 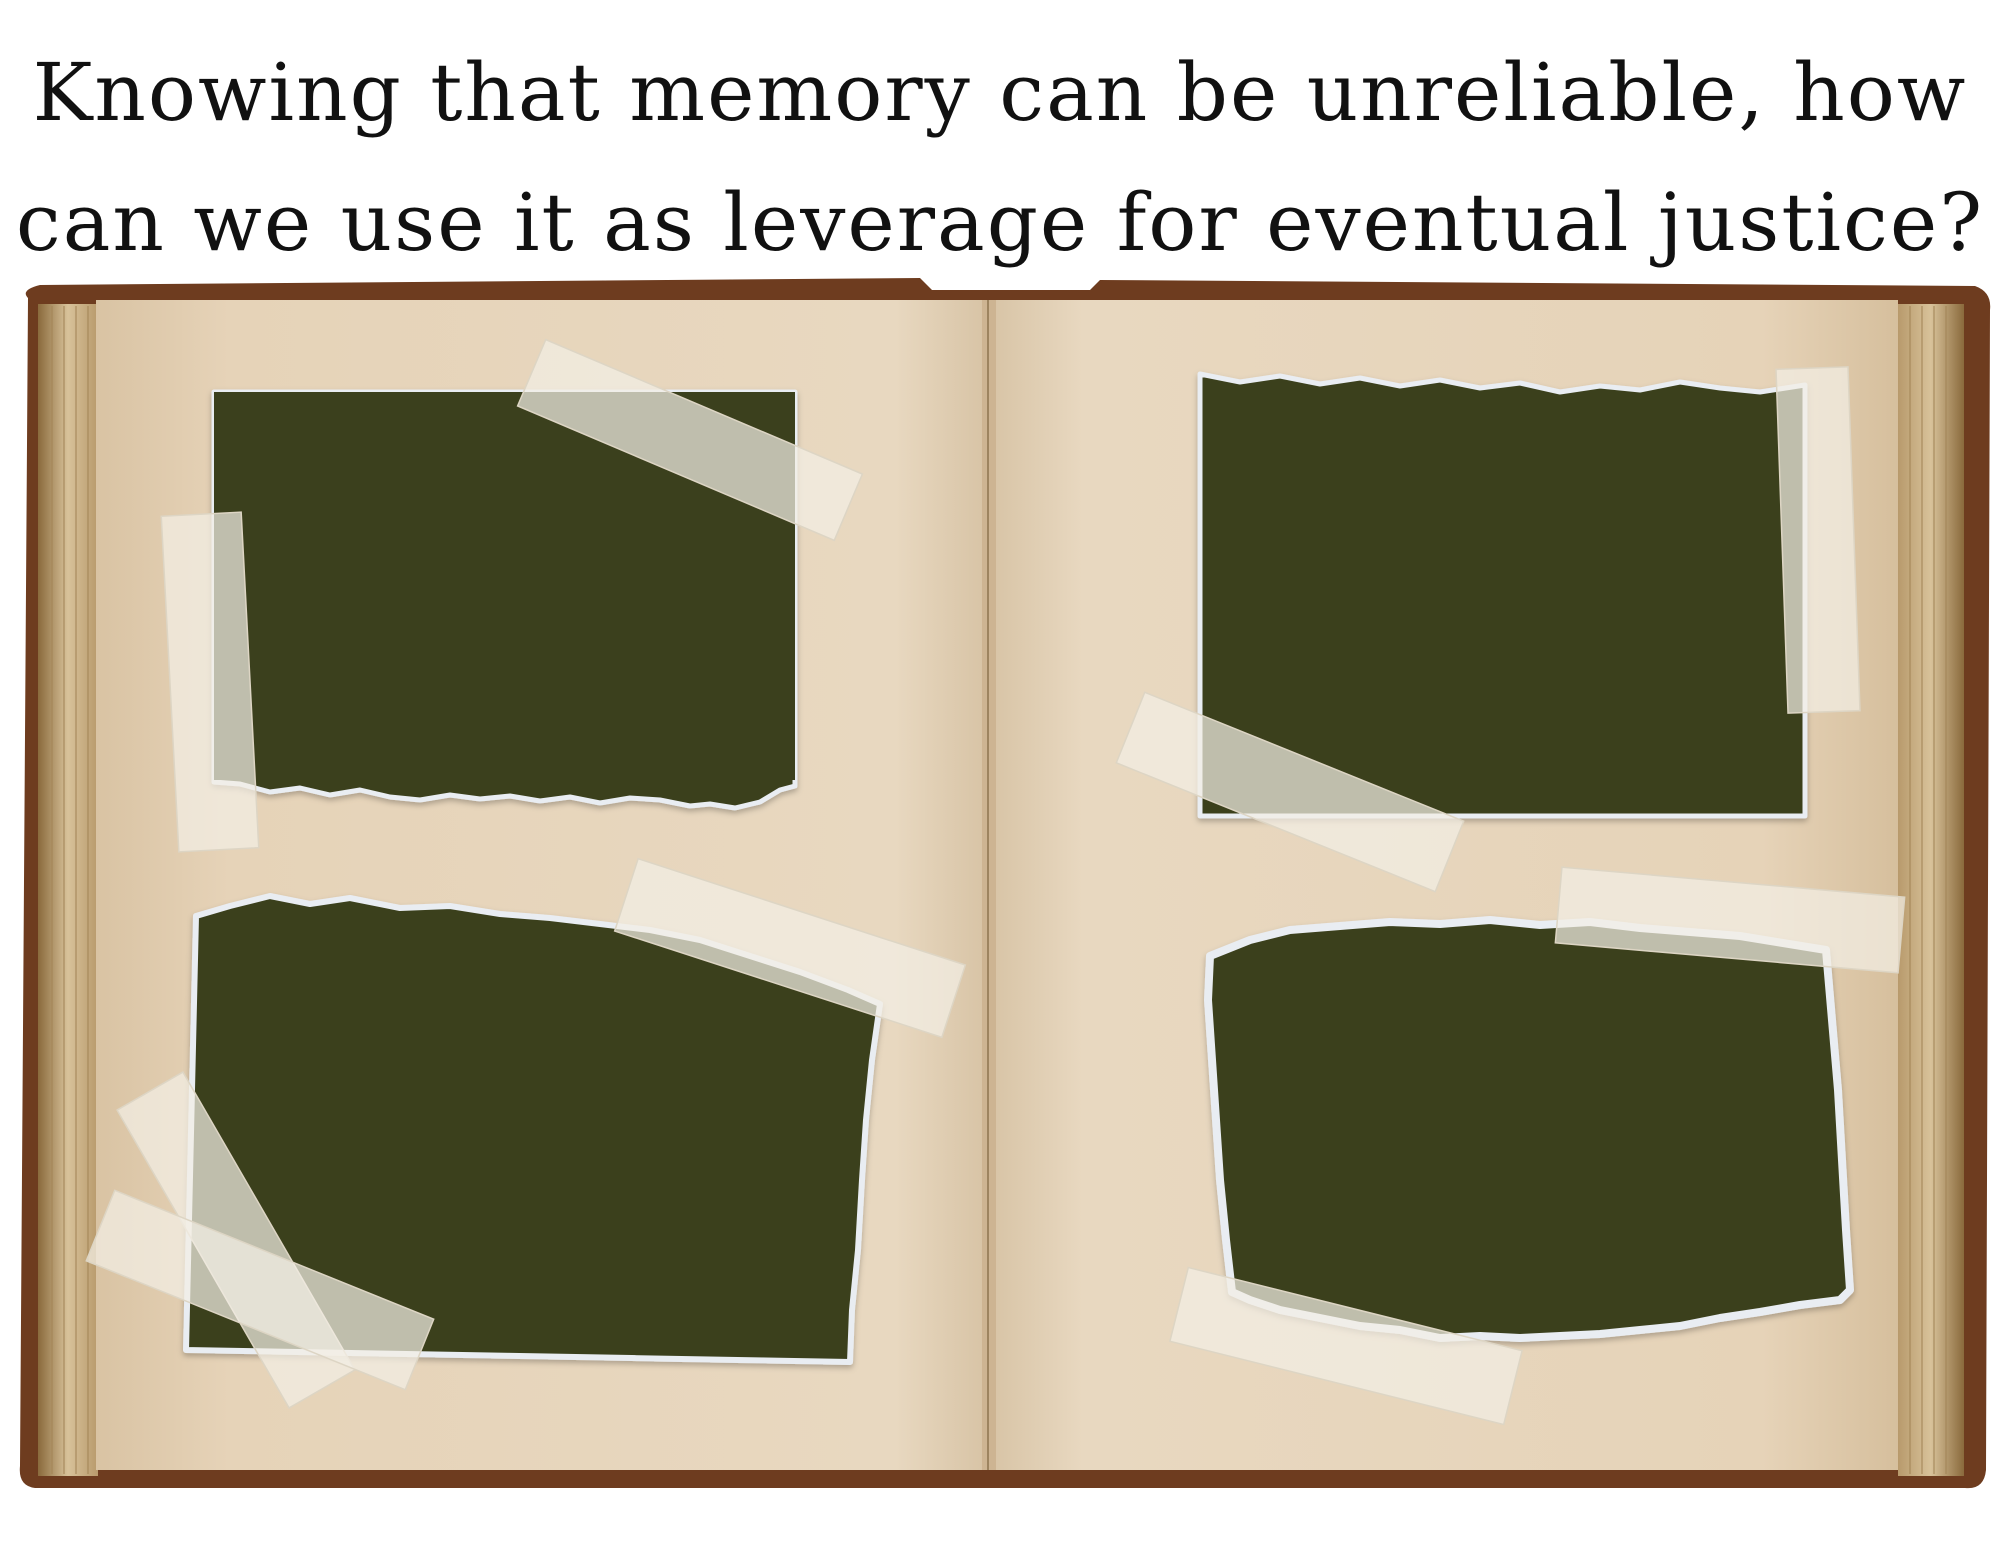 What do you see at coordinates (260, 1290) in the screenshot?
I see `tape-3c` at bounding box center [260, 1290].